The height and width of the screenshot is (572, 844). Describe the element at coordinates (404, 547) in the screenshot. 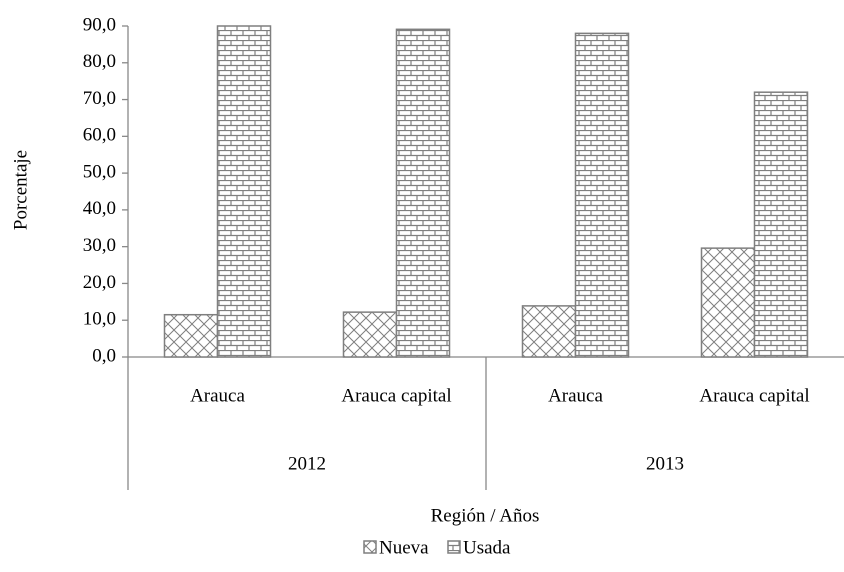

I see `legend-label: Nueva` at that location.